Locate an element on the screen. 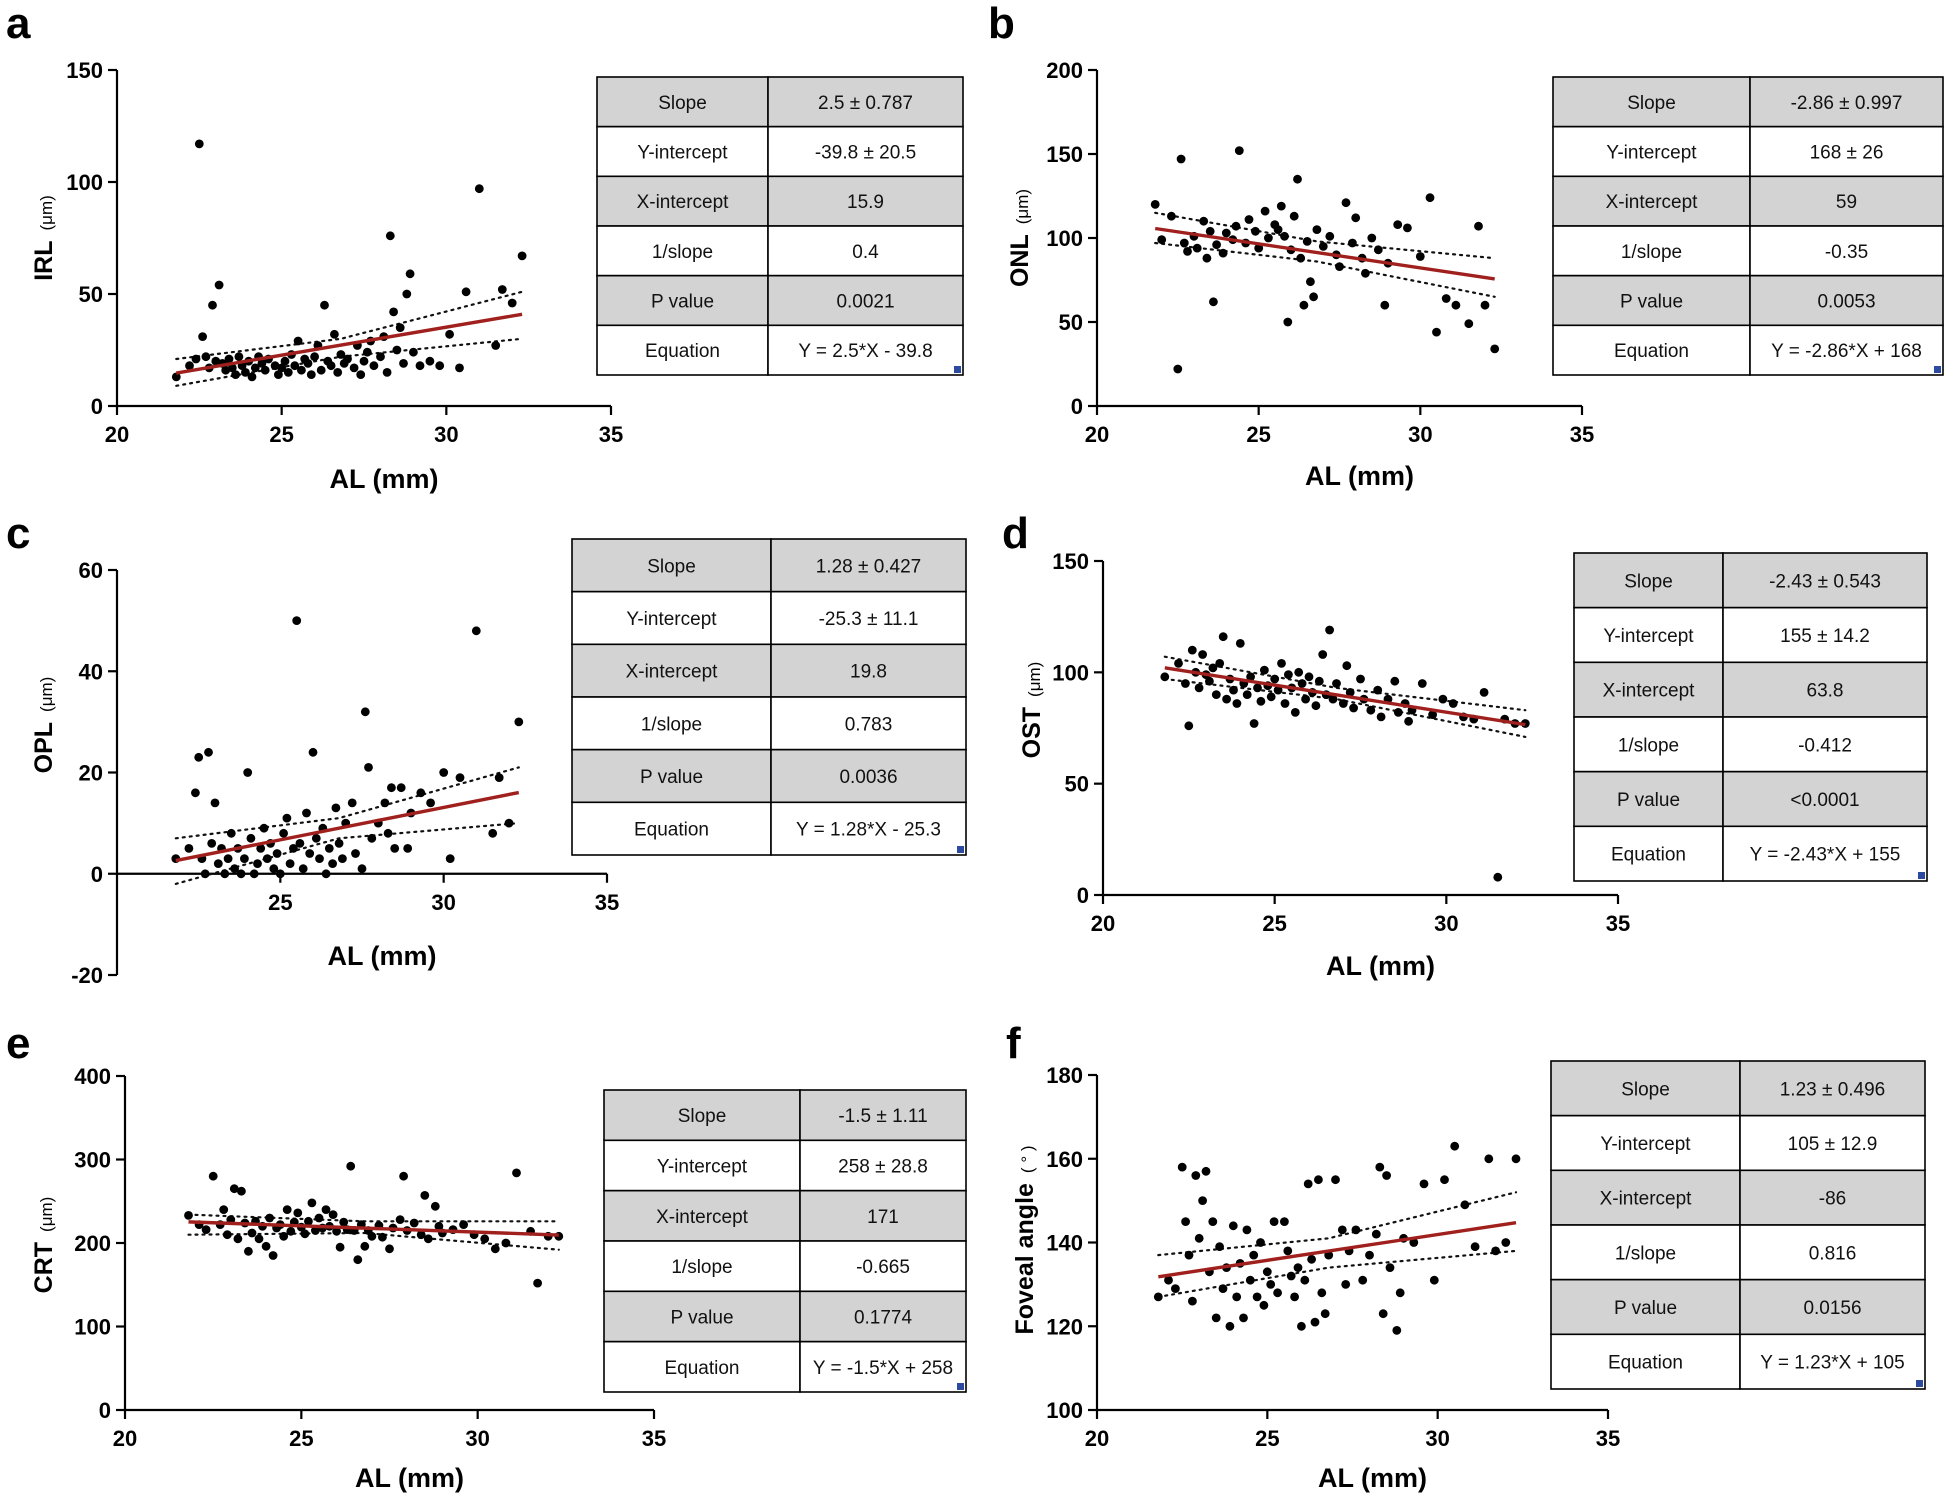  table-row-value: -2.43 ± 0.543 is located at coordinates (1825, 581).